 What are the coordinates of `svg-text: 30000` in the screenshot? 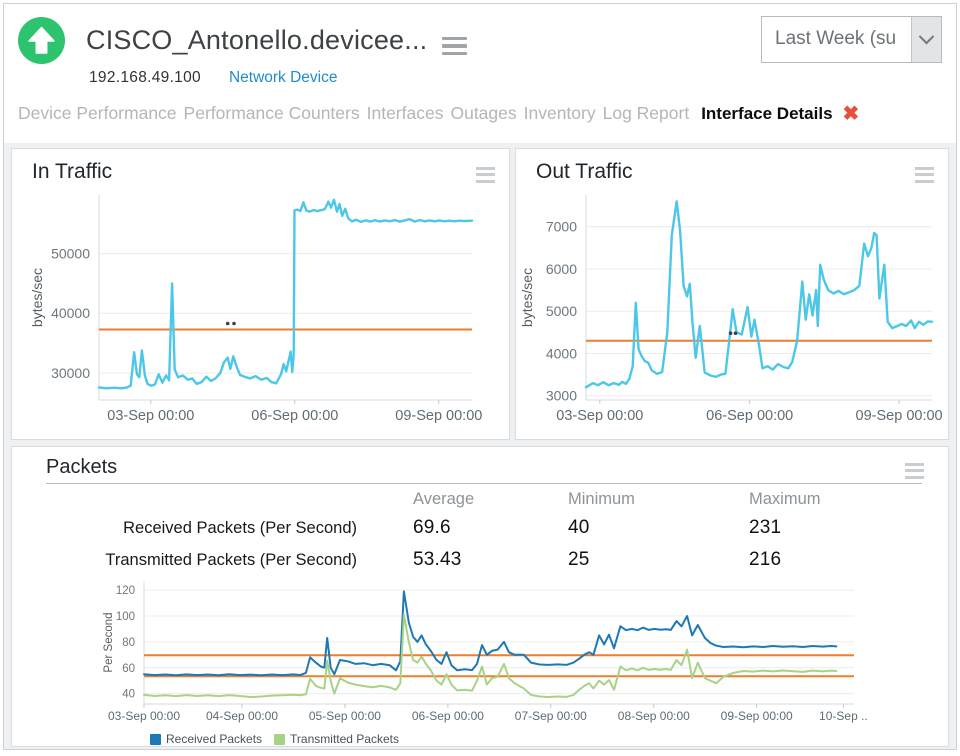 It's located at (70, 373).